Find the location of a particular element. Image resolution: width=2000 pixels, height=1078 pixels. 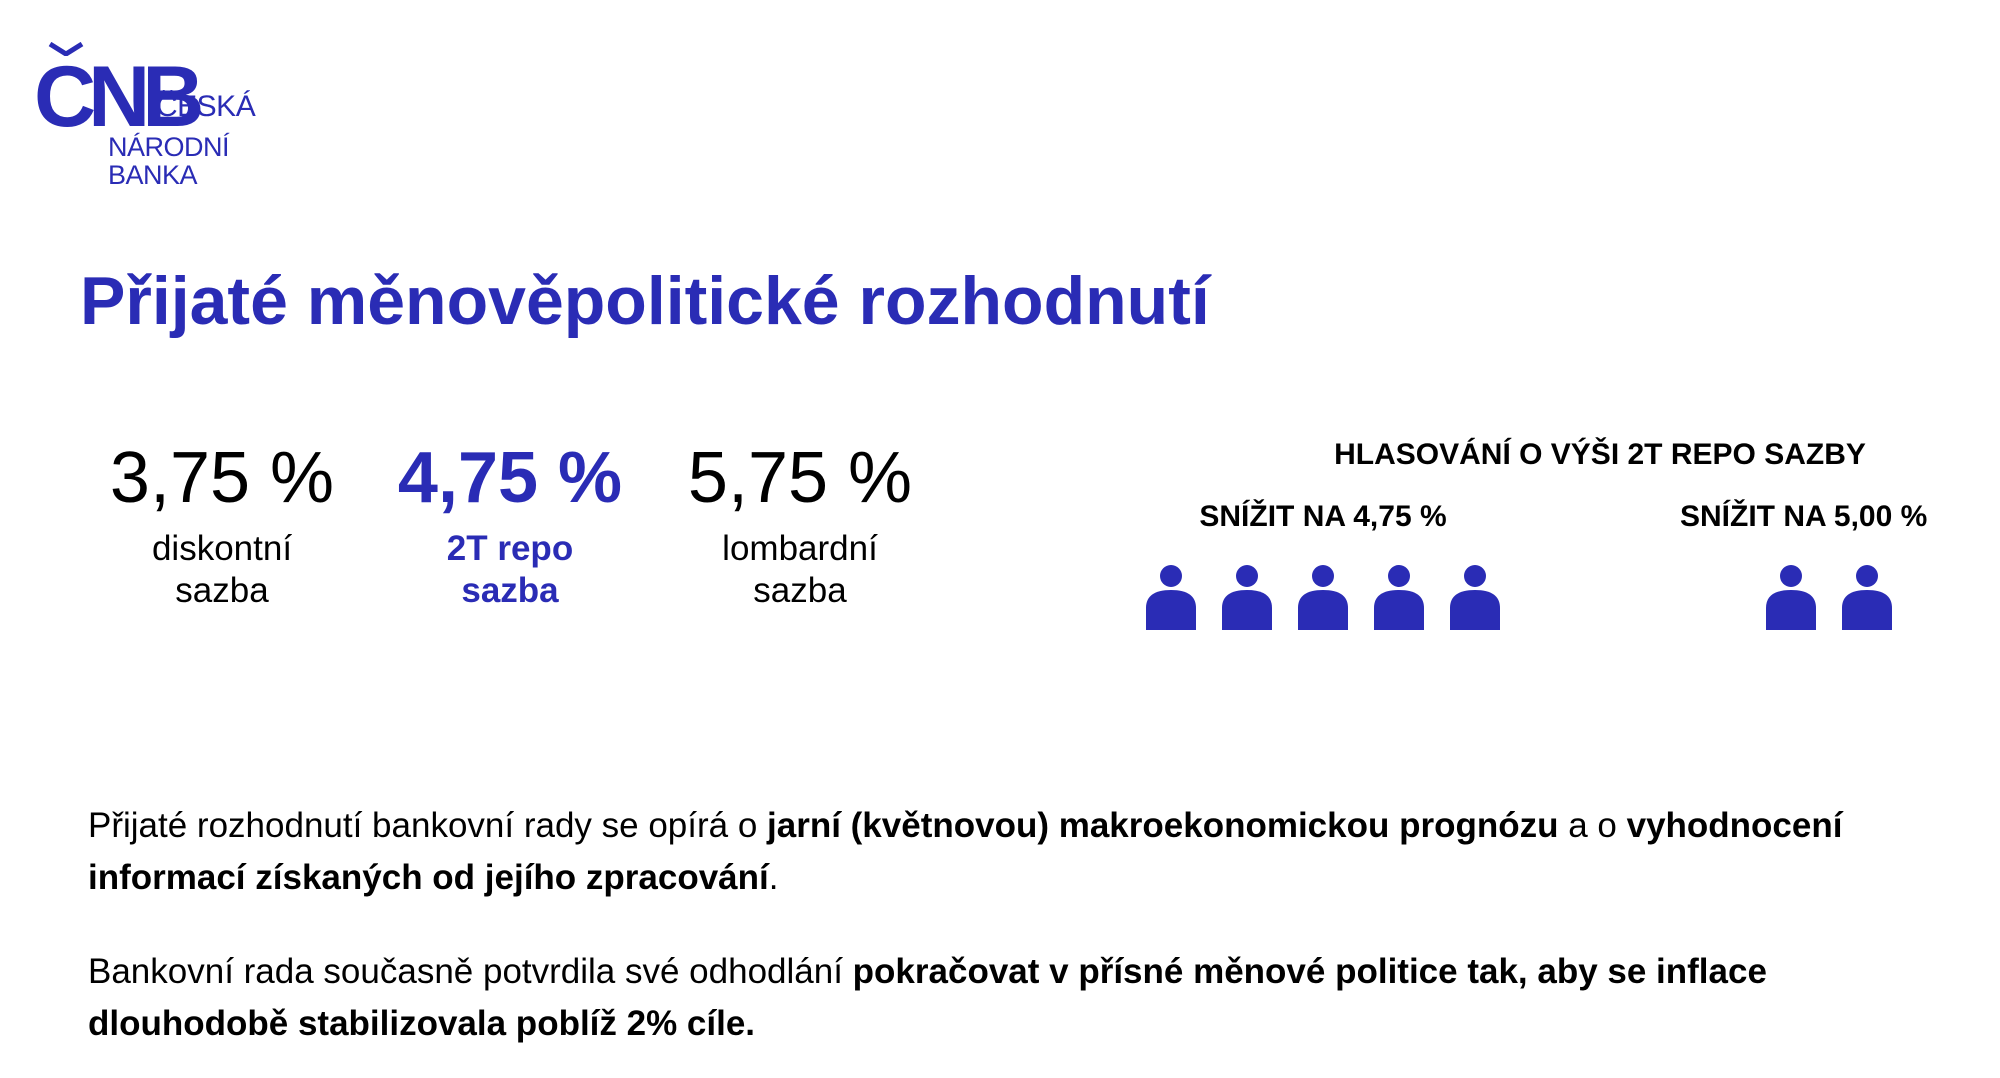

rate-value: 4,75 % is located at coordinates (510, 478).